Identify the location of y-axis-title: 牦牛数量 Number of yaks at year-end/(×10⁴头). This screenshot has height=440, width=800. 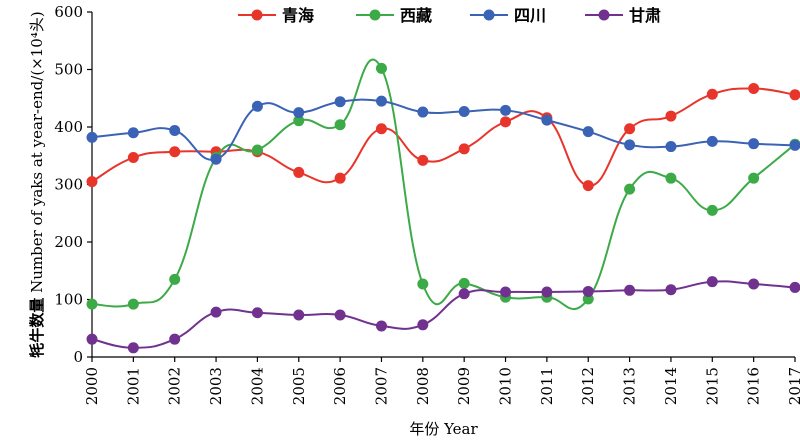
(37, 184).